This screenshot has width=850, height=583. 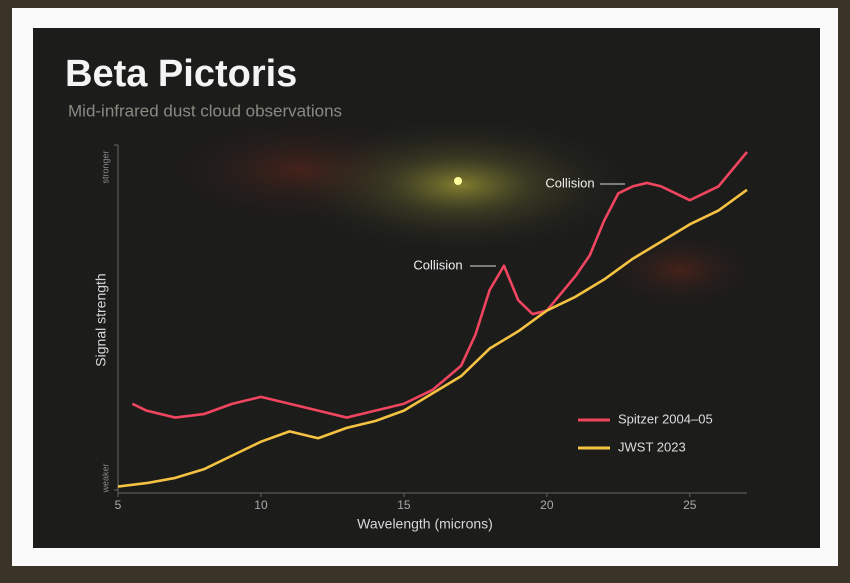 I want to click on x-tick-label: 25, so click(x=690, y=505).